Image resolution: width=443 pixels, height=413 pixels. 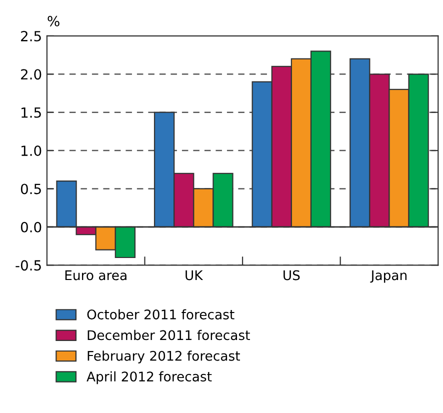 I want to click on y-tick-label: 1.5, so click(x=31, y=112).